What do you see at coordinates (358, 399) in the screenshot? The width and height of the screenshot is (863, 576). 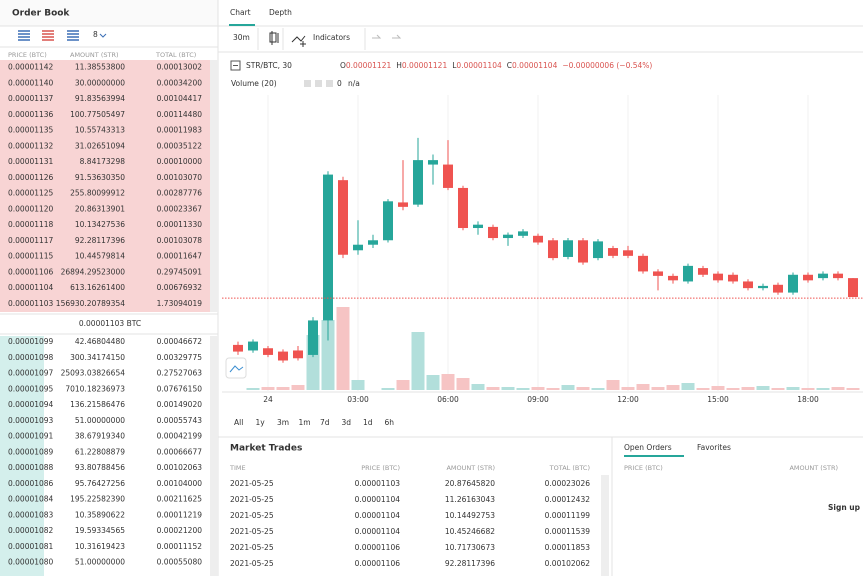 I see `x-tick-label: 03:00` at bounding box center [358, 399].